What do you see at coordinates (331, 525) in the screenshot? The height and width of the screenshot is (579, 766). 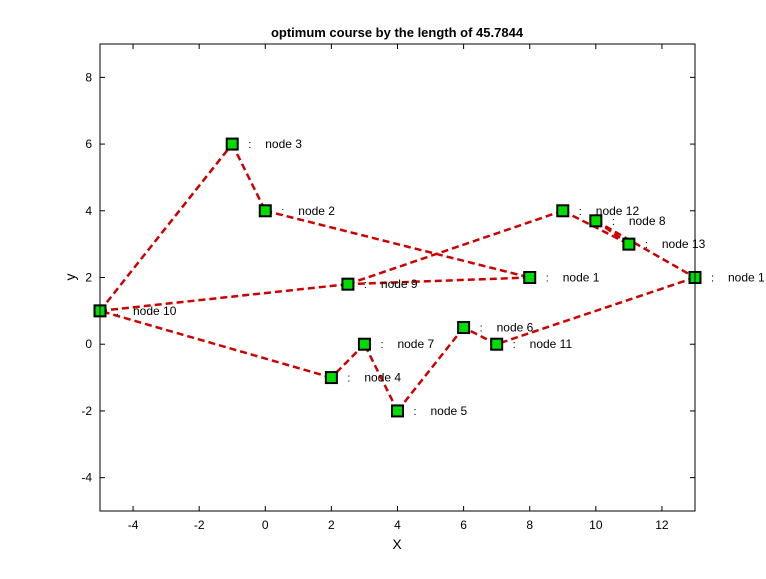 I see `x-tick-label: 2` at bounding box center [331, 525].